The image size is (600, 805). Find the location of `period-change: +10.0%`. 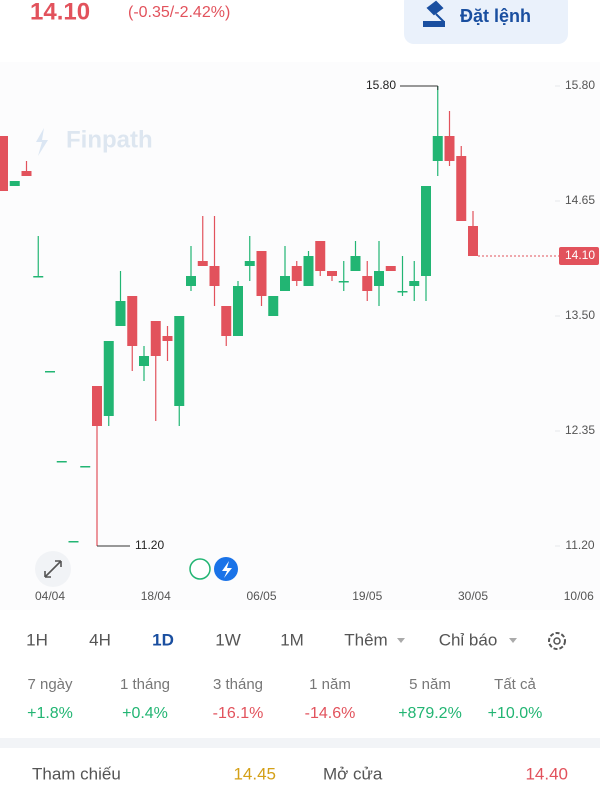

period-change: +10.0% is located at coordinates (515, 713).